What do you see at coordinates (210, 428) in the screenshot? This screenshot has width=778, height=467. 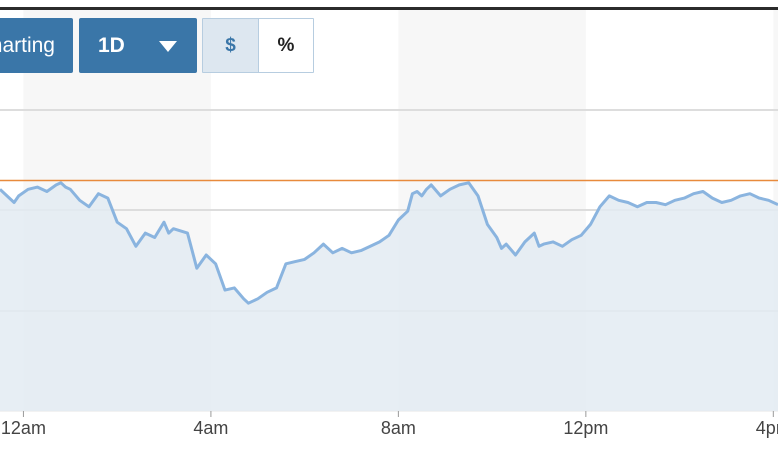 I see `x-tick-label: 4am` at bounding box center [210, 428].